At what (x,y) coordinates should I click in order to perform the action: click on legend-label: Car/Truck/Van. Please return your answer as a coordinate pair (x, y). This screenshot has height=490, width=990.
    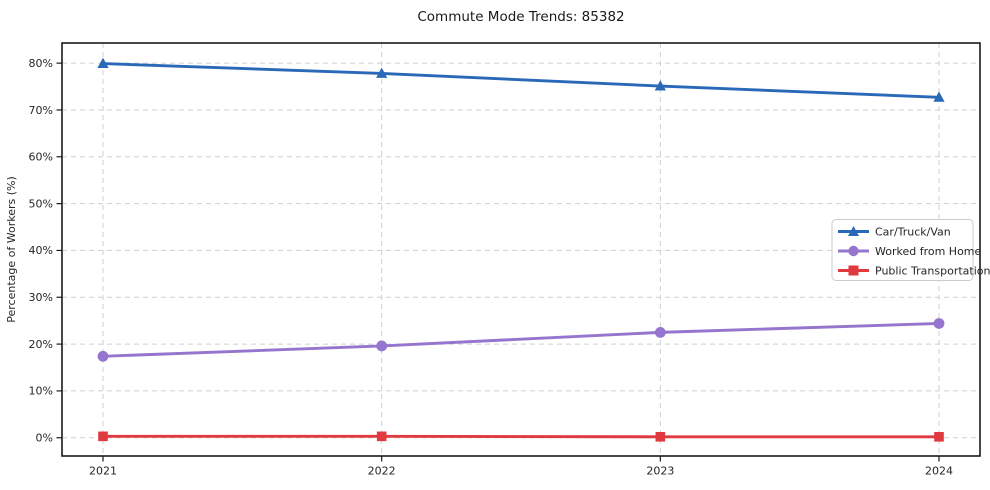
    Looking at the image, I should click on (913, 232).